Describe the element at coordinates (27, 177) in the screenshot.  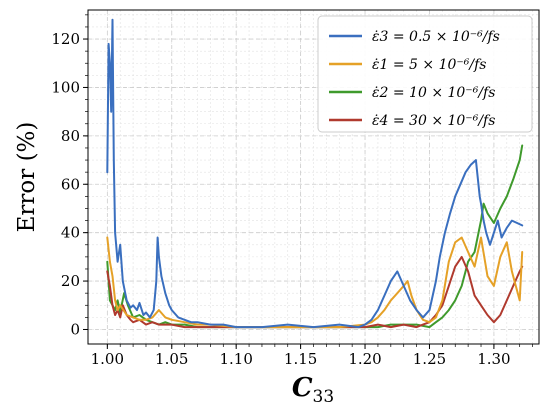
I see `y-axis-label: Error (%)` at that location.